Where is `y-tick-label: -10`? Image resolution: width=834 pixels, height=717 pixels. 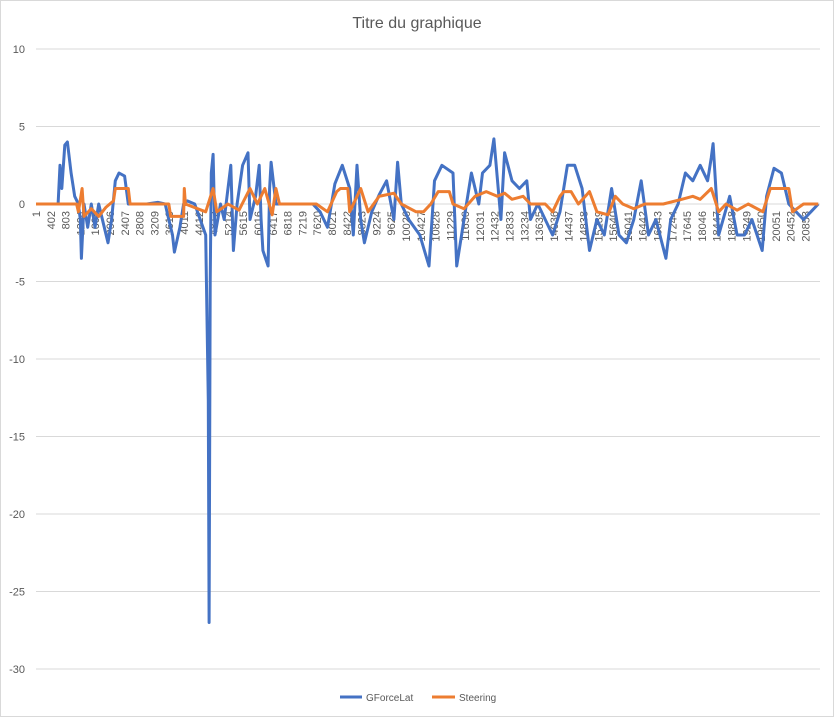 y-tick-label: -10 is located at coordinates (17, 360).